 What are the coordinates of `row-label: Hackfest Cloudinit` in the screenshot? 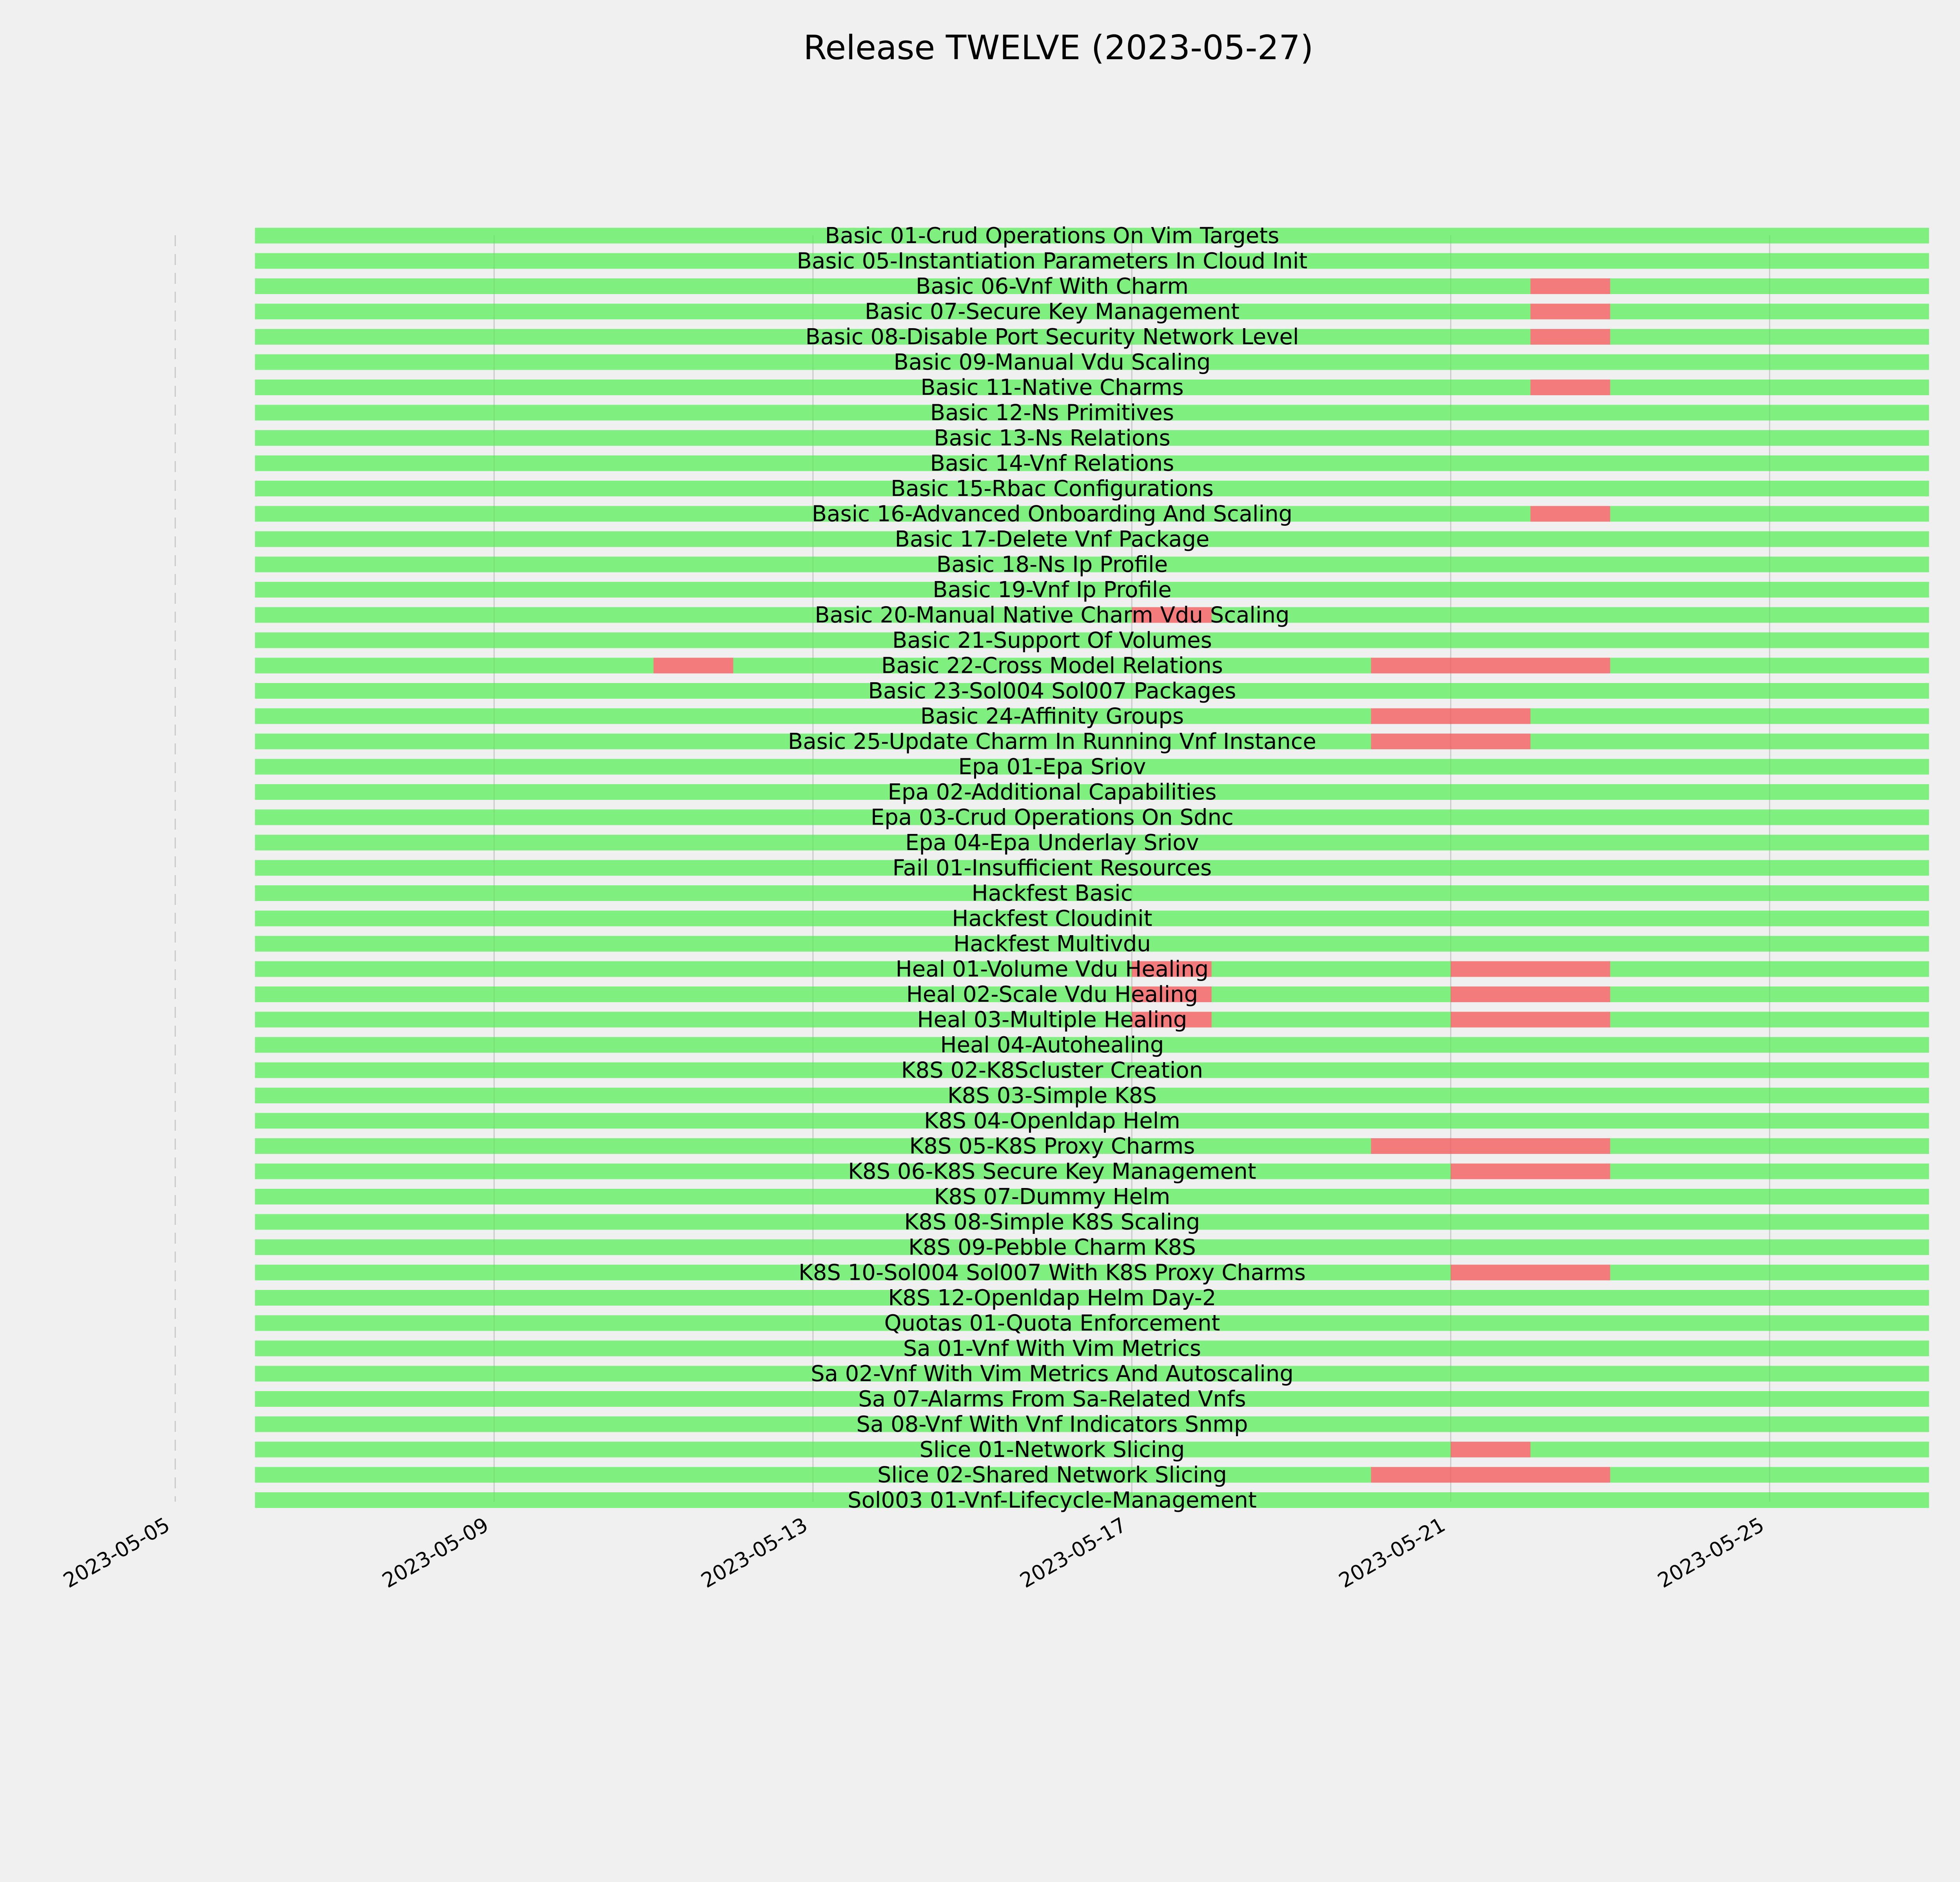 It's located at (1052, 919).